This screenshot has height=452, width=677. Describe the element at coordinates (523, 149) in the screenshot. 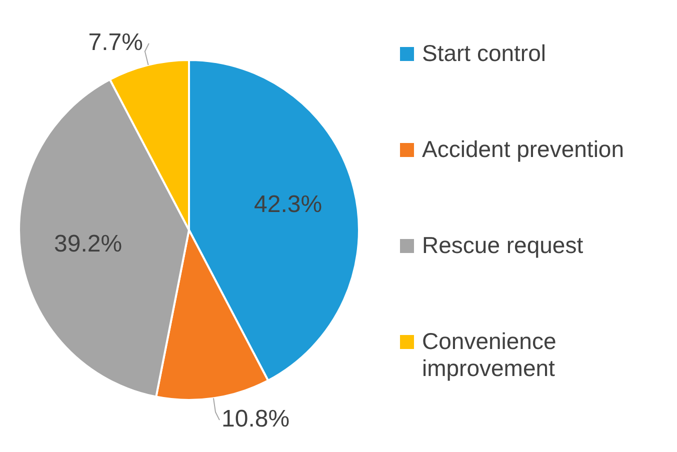

I see `legend-label: Accident prevention` at that location.